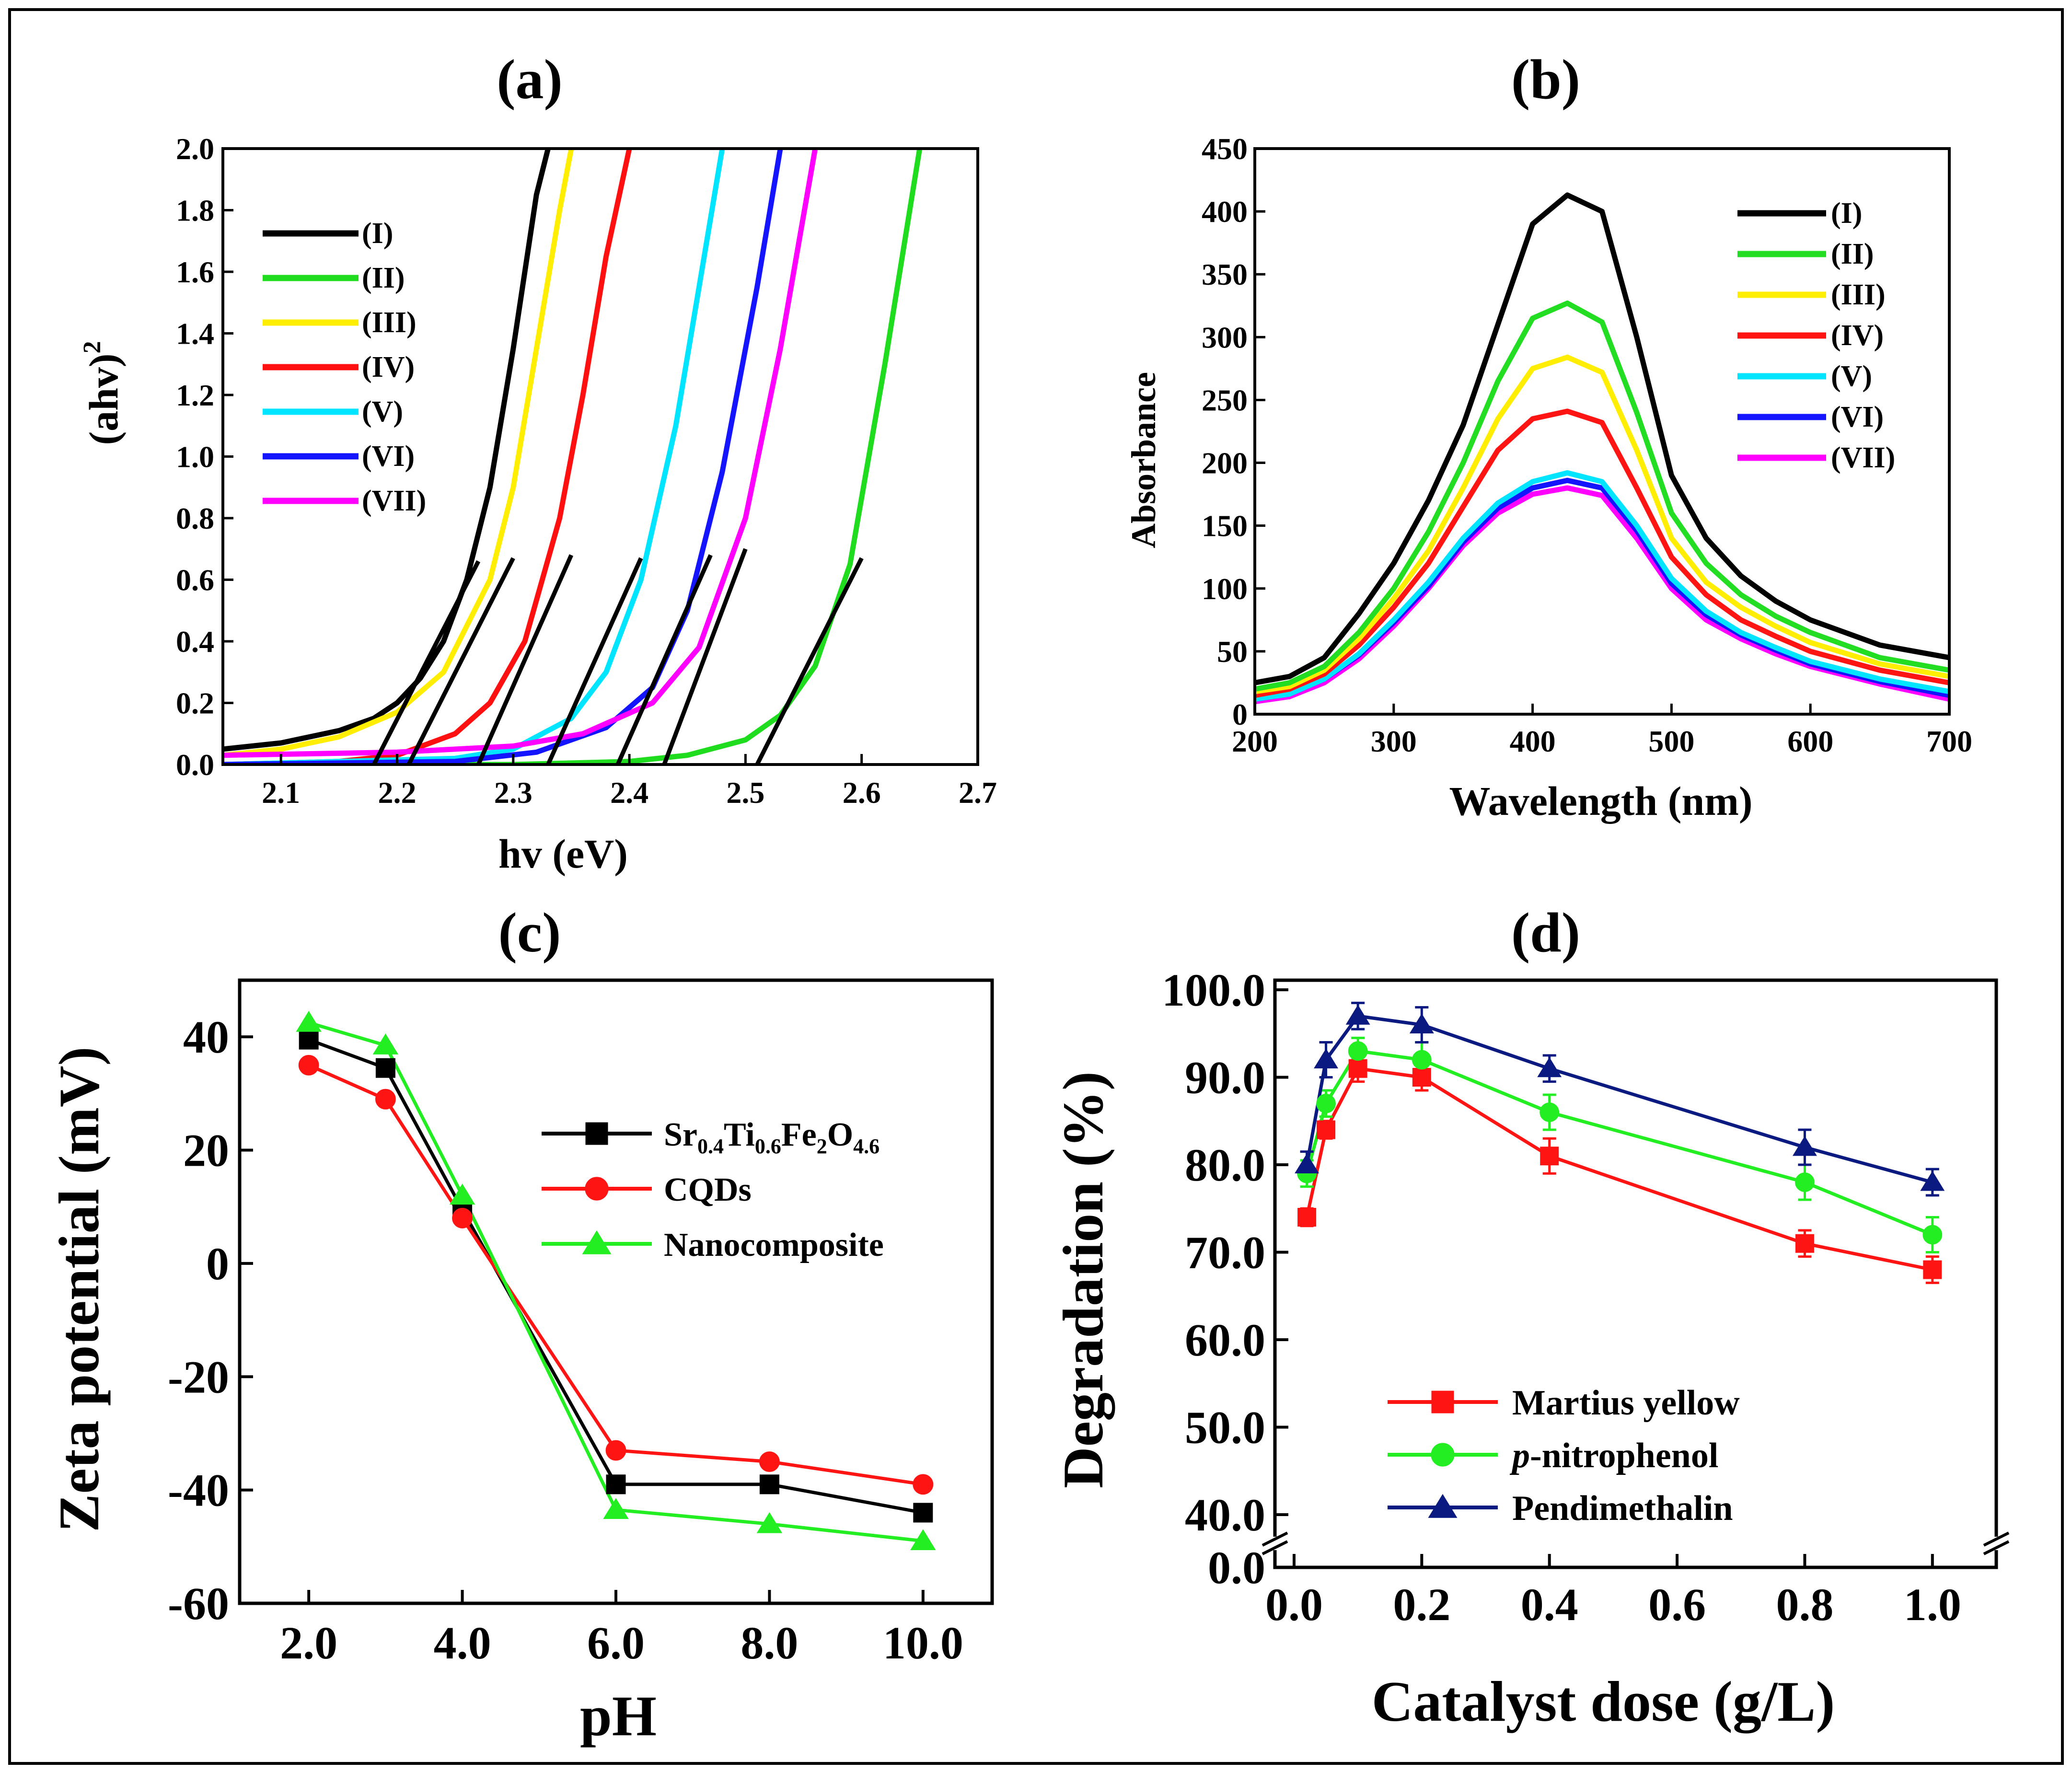 The width and height of the screenshot is (2072, 1773). I want to click on panel-d-y-ticks: 0.040.0 50.0 60.0 70.0 80.0 90.0 100.0, so click(1225, 1278).